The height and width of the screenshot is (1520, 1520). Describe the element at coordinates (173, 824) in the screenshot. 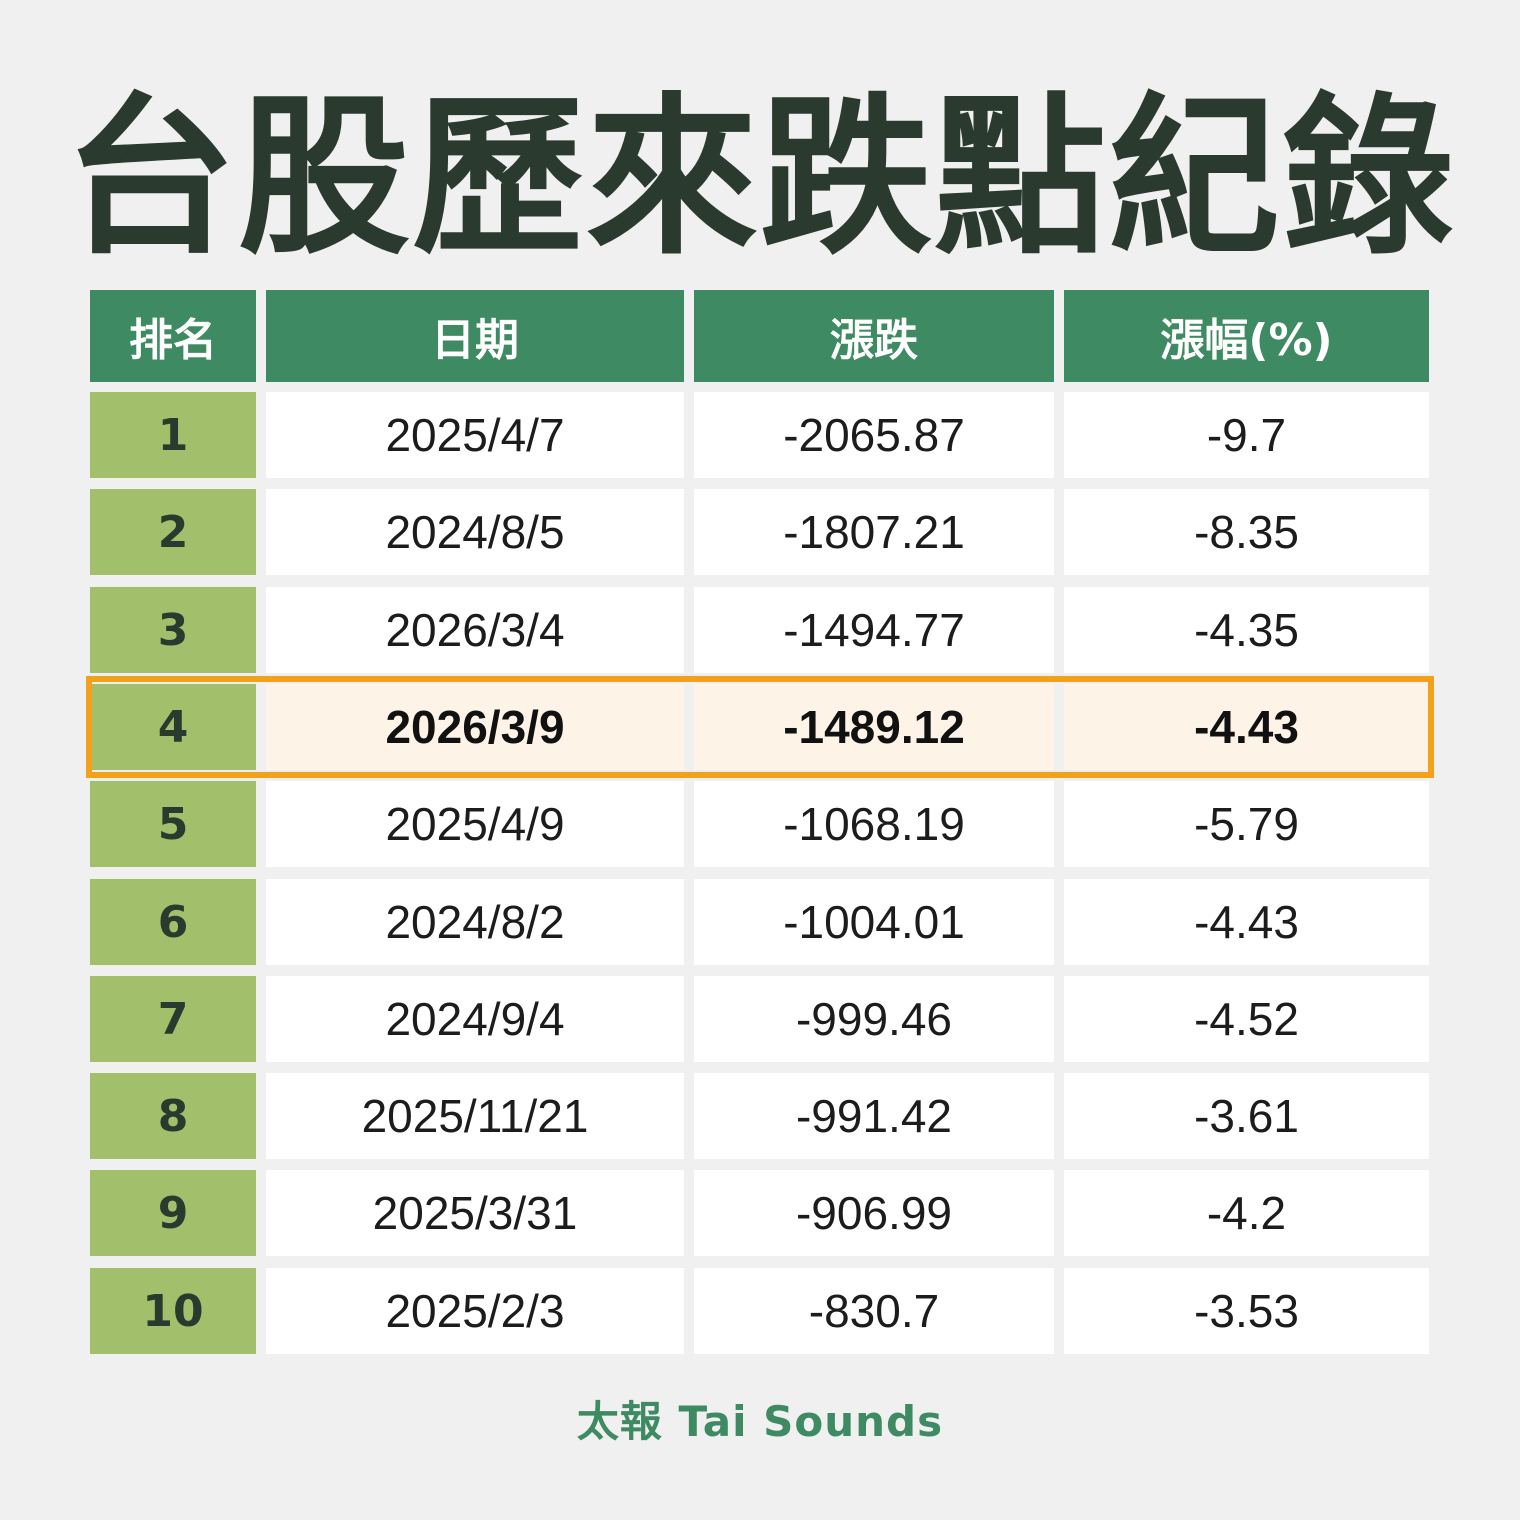

I see `cell-rank: 5` at that location.